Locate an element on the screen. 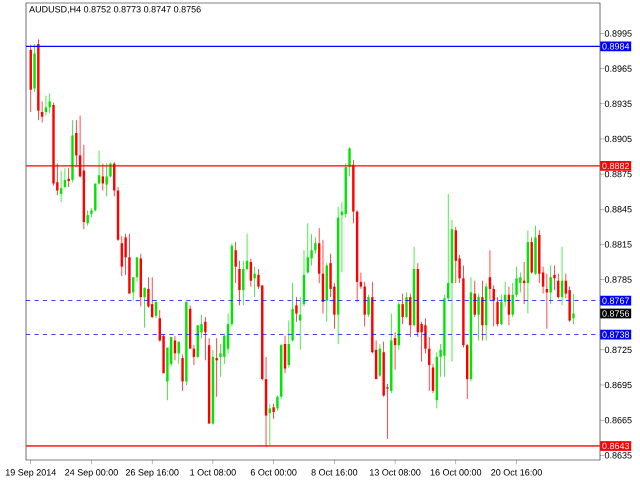 The height and width of the screenshot is (480, 640). x-tick-label: 1 Oct 08:00 is located at coordinates (213, 472).